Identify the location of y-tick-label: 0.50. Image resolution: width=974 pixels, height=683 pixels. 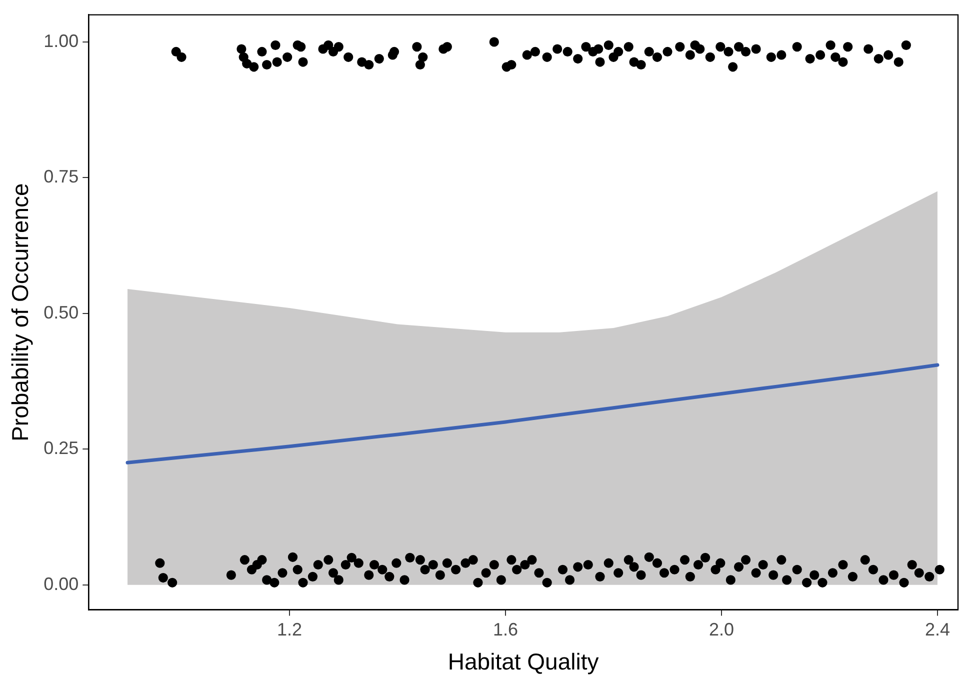
(61, 312).